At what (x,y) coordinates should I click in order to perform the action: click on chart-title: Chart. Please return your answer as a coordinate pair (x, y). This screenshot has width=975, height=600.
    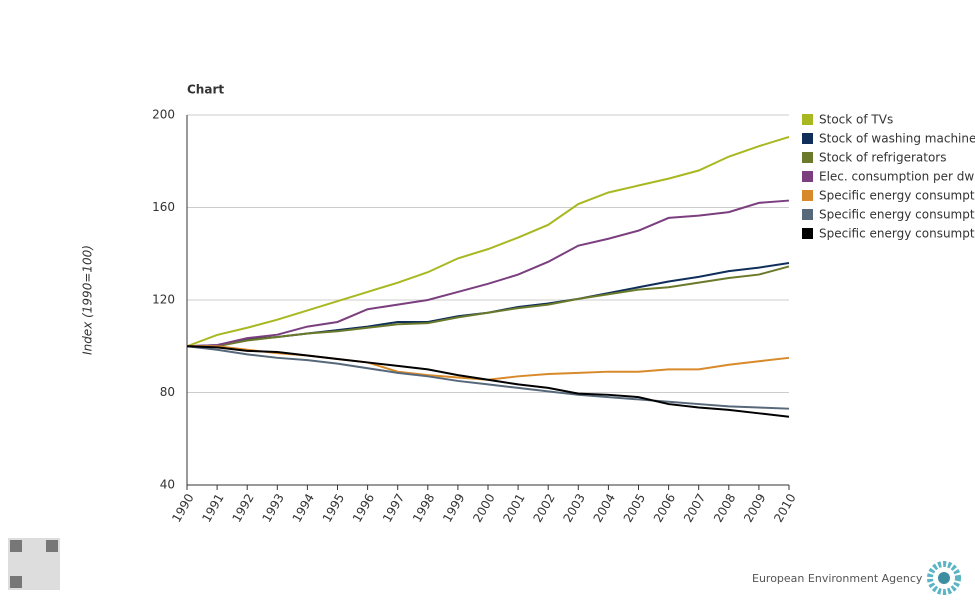
    Looking at the image, I should click on (205, 90).